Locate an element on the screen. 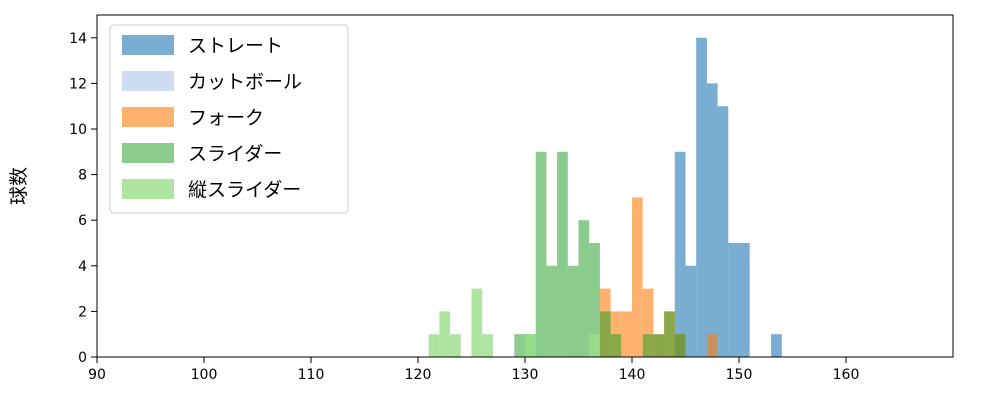 The height and width of the screenshot is (400, 1000). x-tick-label: 140 is located at coordinates (632, 375).